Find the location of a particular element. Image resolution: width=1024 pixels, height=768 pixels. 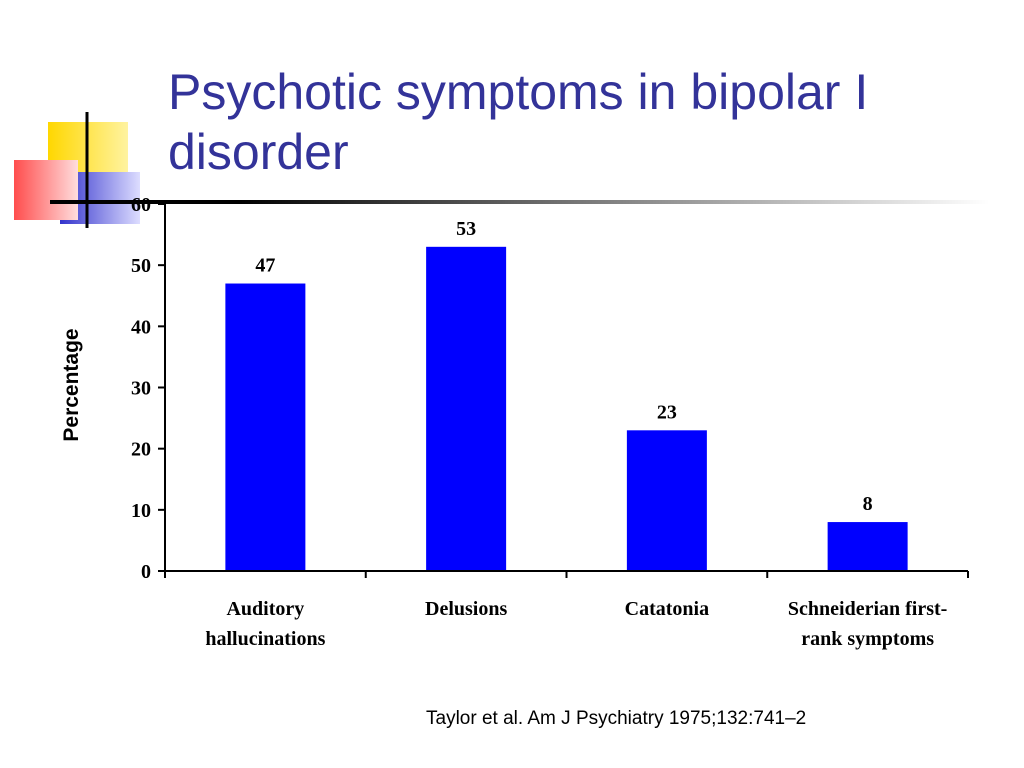

bar-value-label: 53 is located at coordinates (466, 229).